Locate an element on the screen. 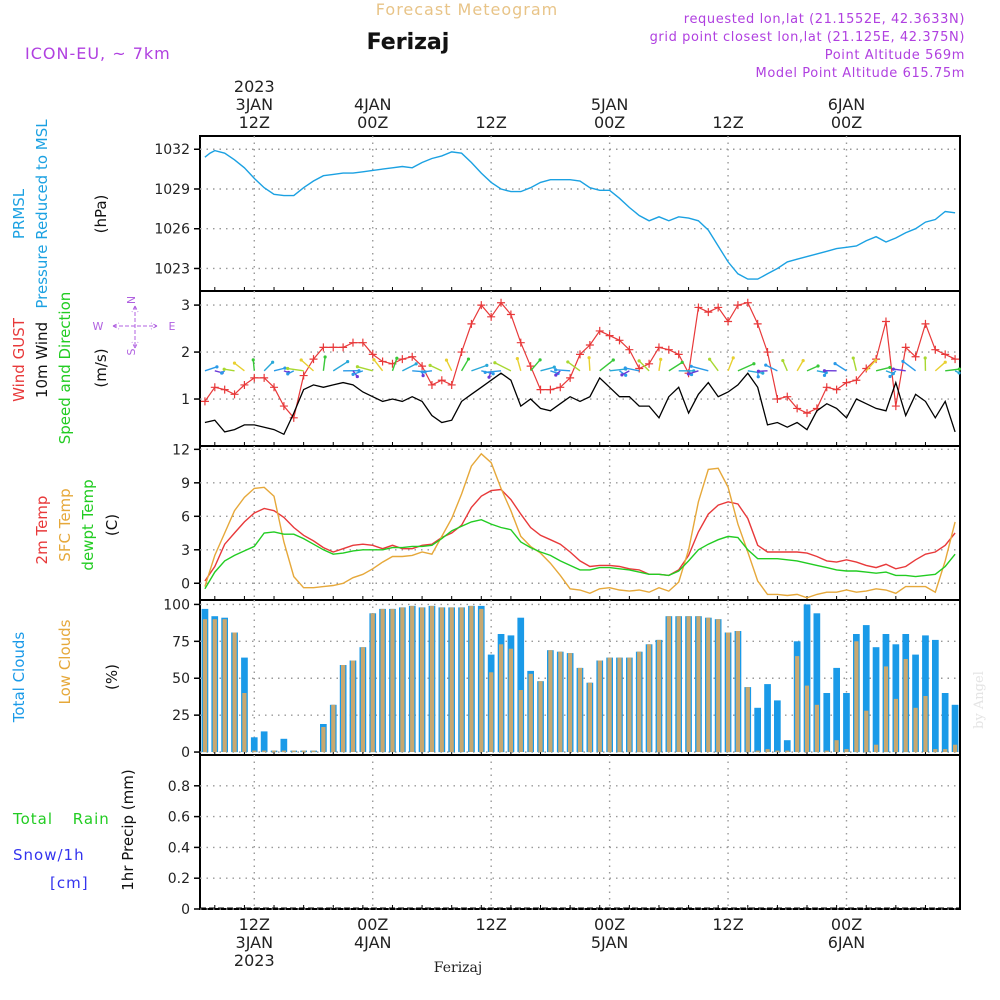 Image resolution: width=1000 pixels, height=1000 pixels. ytick-label: 1026 is located at coordinates (172, 230).